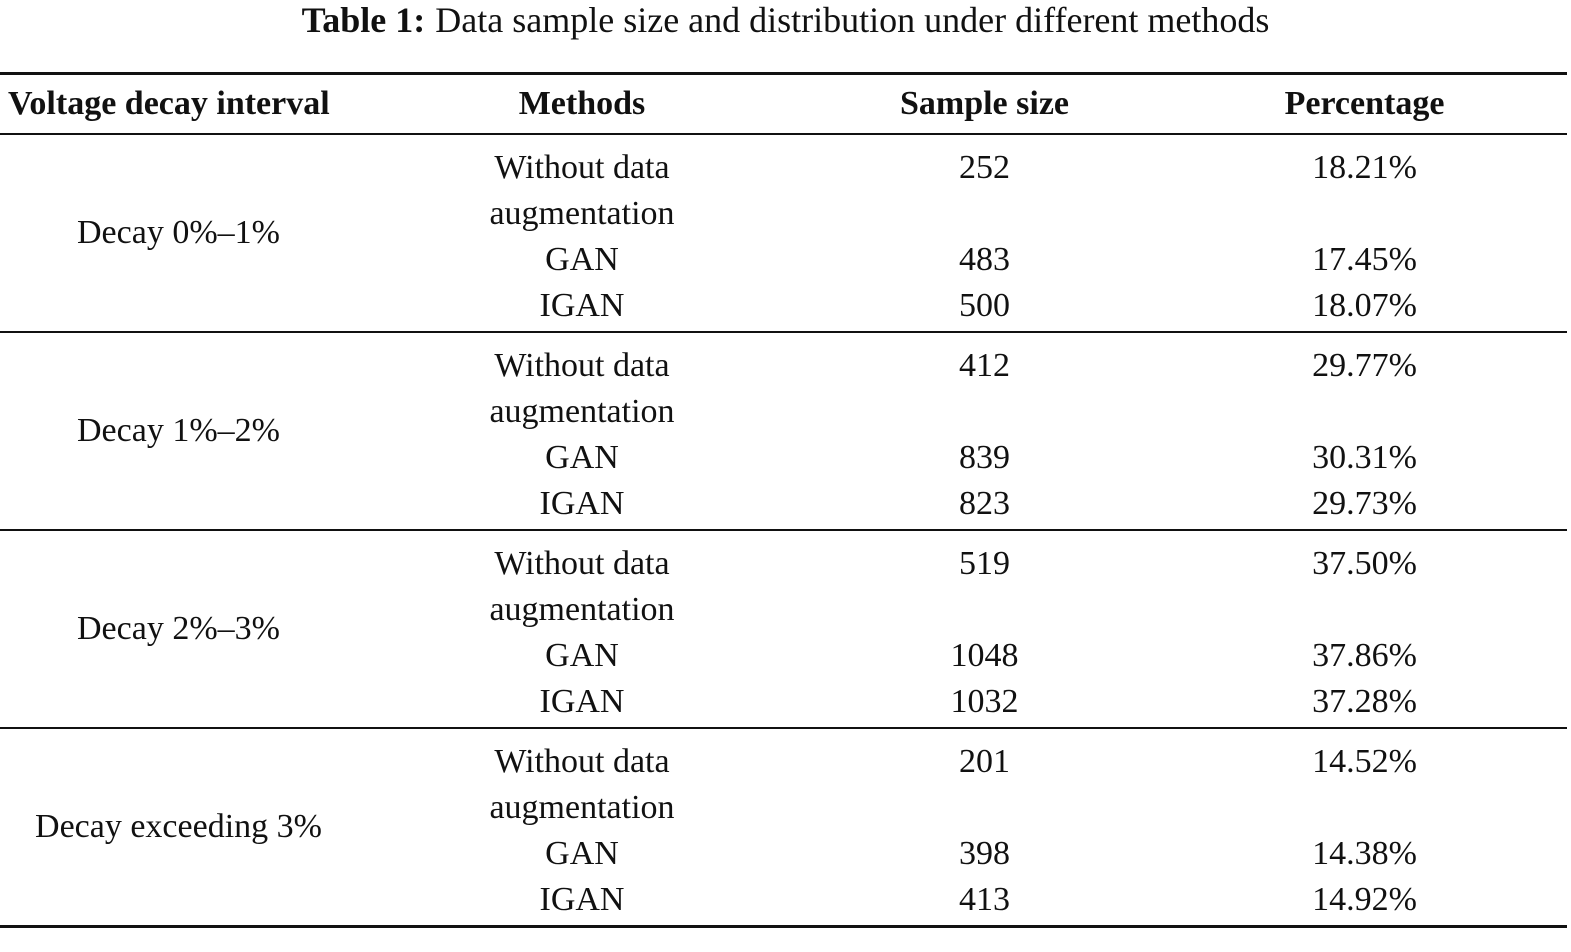  I want to click on sample-size-cell: 412, so click(984, 365).